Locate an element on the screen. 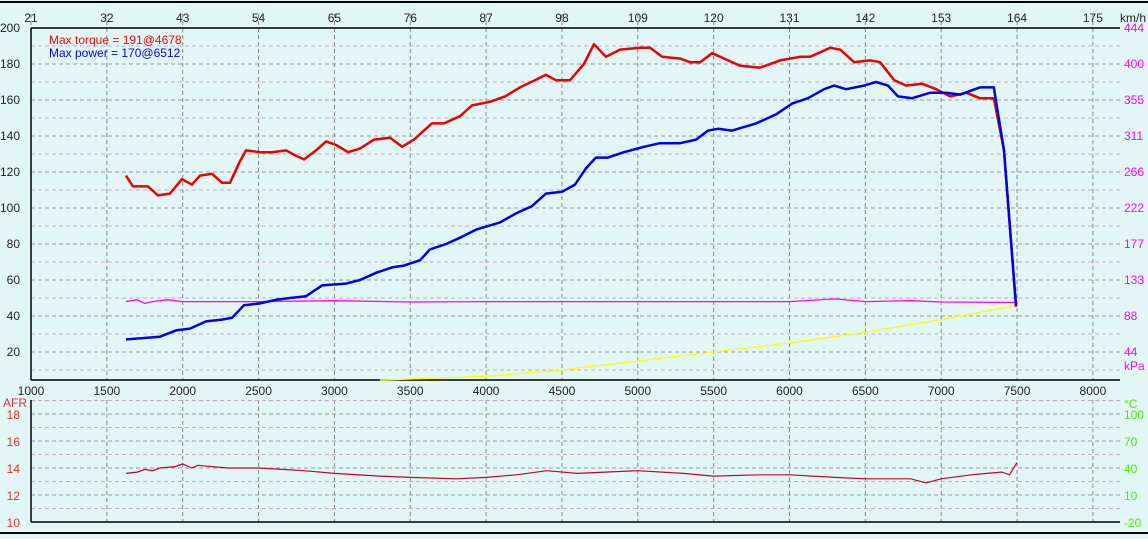 The height and width of the screenshot is (539, 1148). temp-tick-label: -20 is located at coordinates (1133, 523).